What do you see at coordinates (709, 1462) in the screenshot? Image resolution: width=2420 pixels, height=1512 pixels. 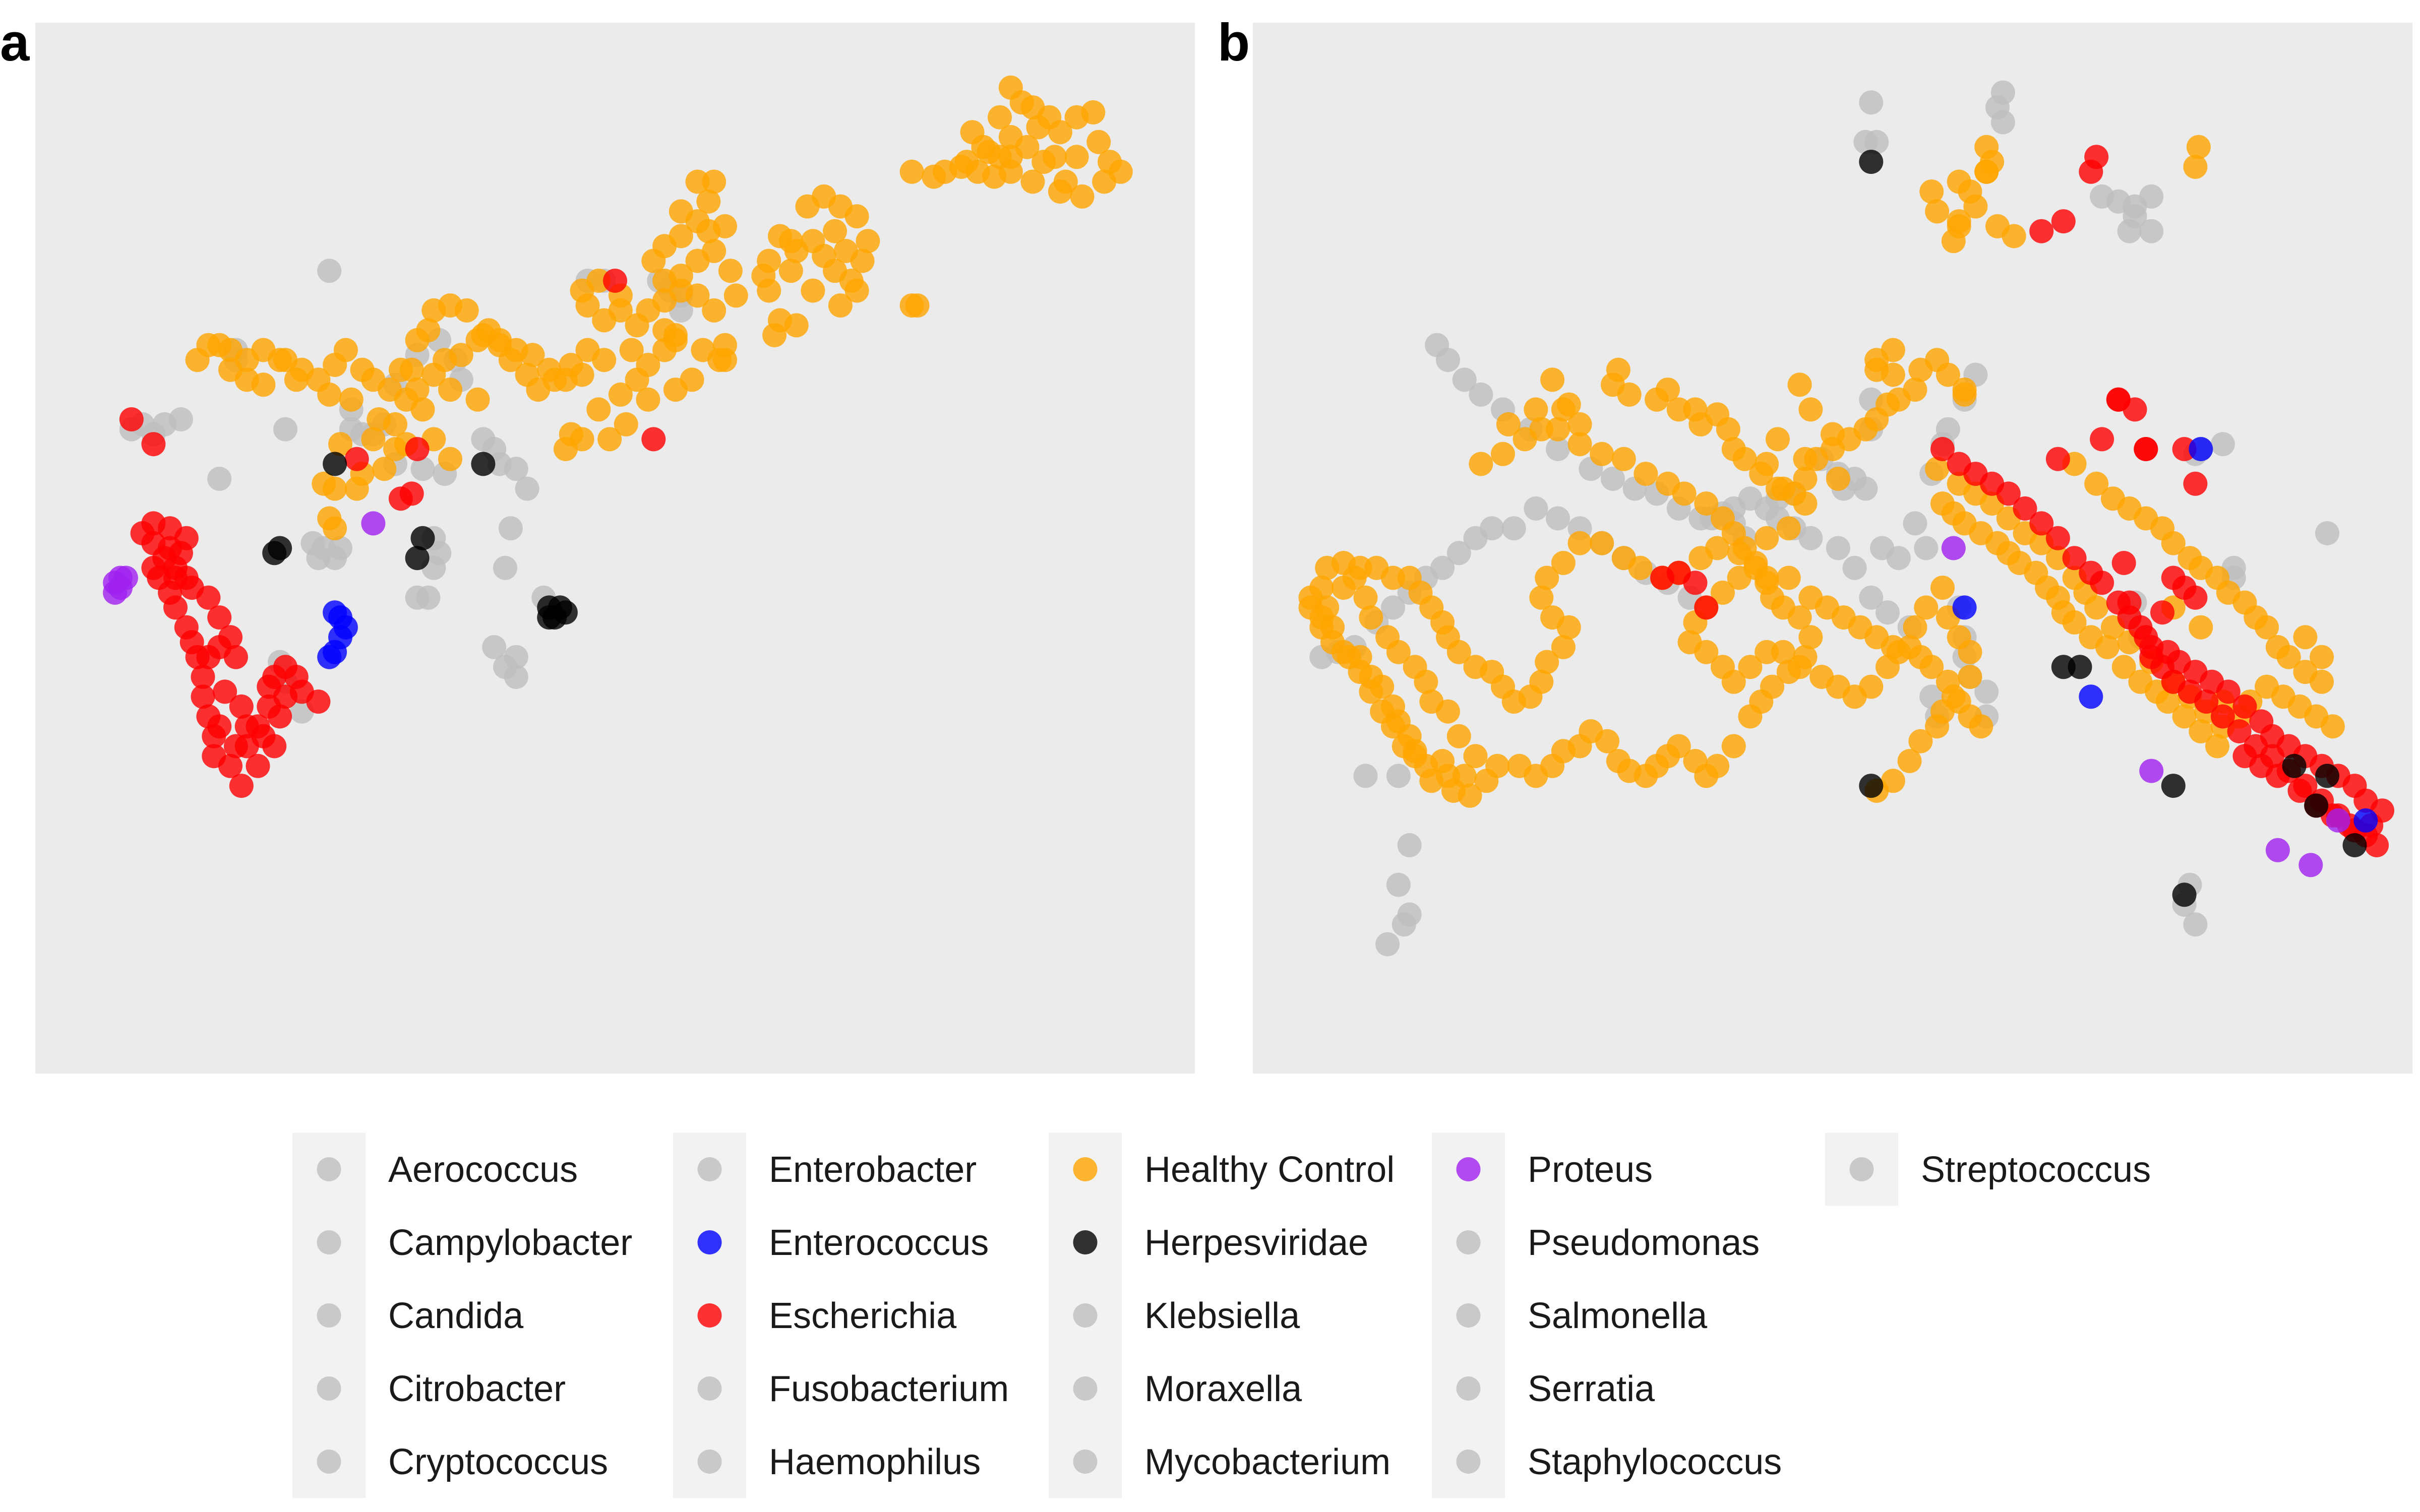 I see `legend-key-haemophilus` at bounding box center [709, 1462].